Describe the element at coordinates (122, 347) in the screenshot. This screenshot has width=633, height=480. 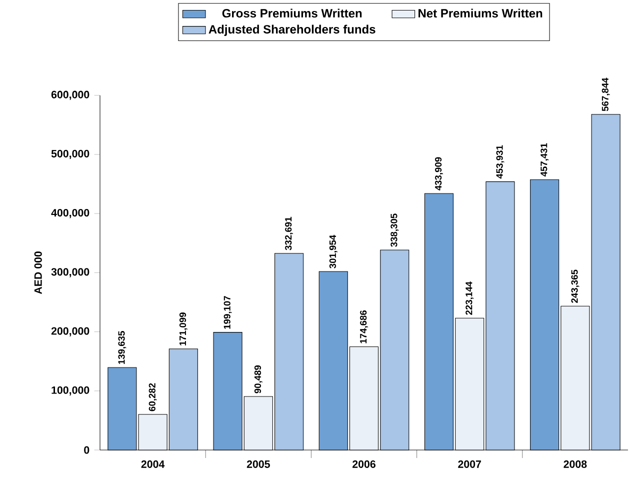
I see `data-label: 139,635` at that location.